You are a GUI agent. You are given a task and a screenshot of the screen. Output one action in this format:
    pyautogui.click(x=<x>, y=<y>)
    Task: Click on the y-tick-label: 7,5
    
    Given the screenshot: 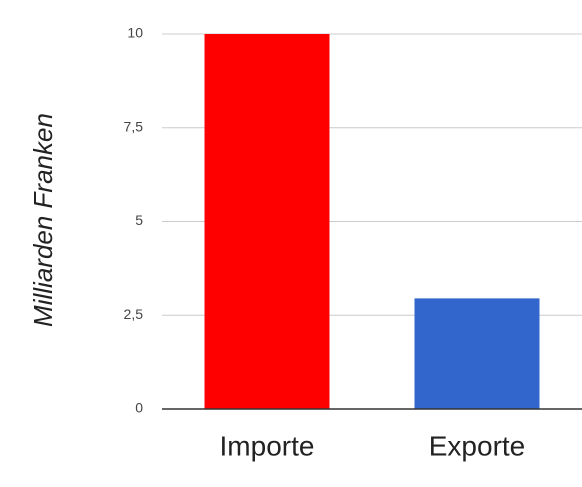 What is the action you would take?
    pyautogui.click(x=134, y=126)
    